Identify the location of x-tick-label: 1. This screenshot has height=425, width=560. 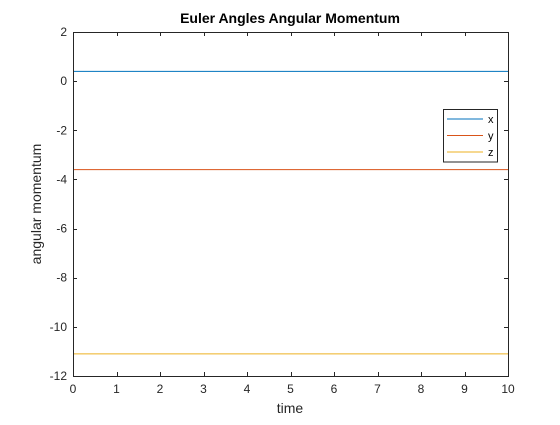
(116, 389).